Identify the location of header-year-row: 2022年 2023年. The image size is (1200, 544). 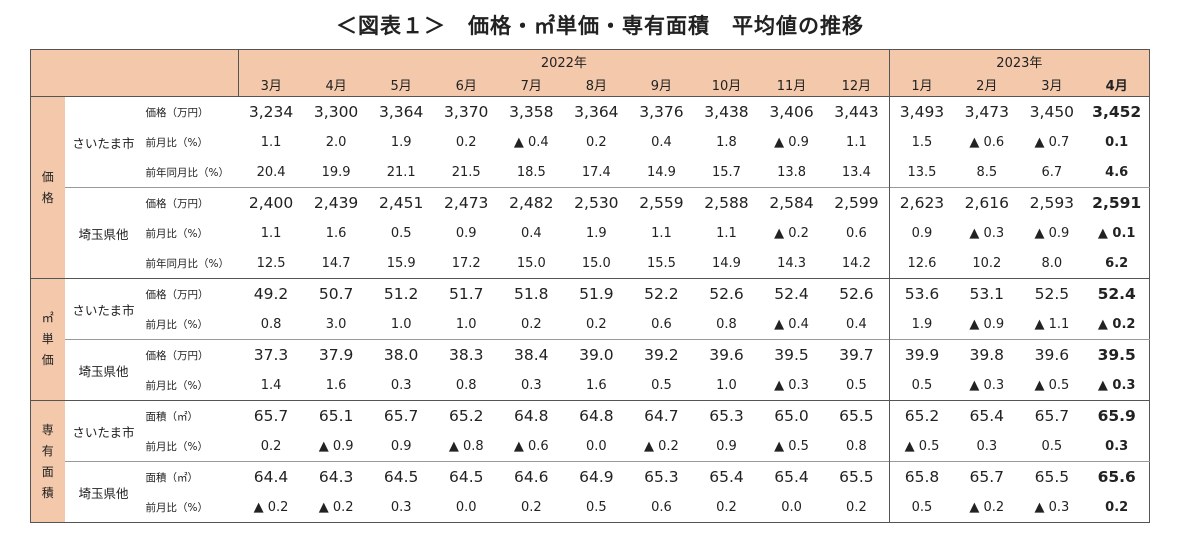
(590, 73).